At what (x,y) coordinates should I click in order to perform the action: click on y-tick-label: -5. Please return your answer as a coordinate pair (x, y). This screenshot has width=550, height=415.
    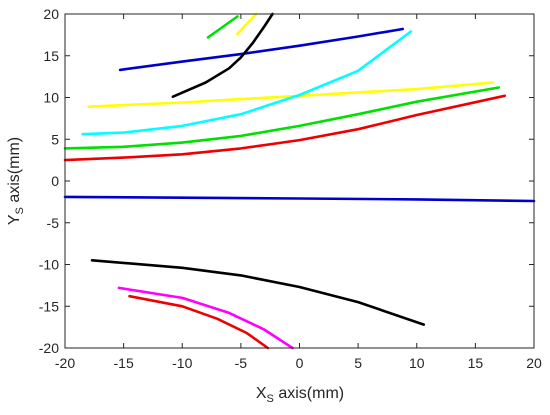
    Looking at the image, I should click on (53, 223).